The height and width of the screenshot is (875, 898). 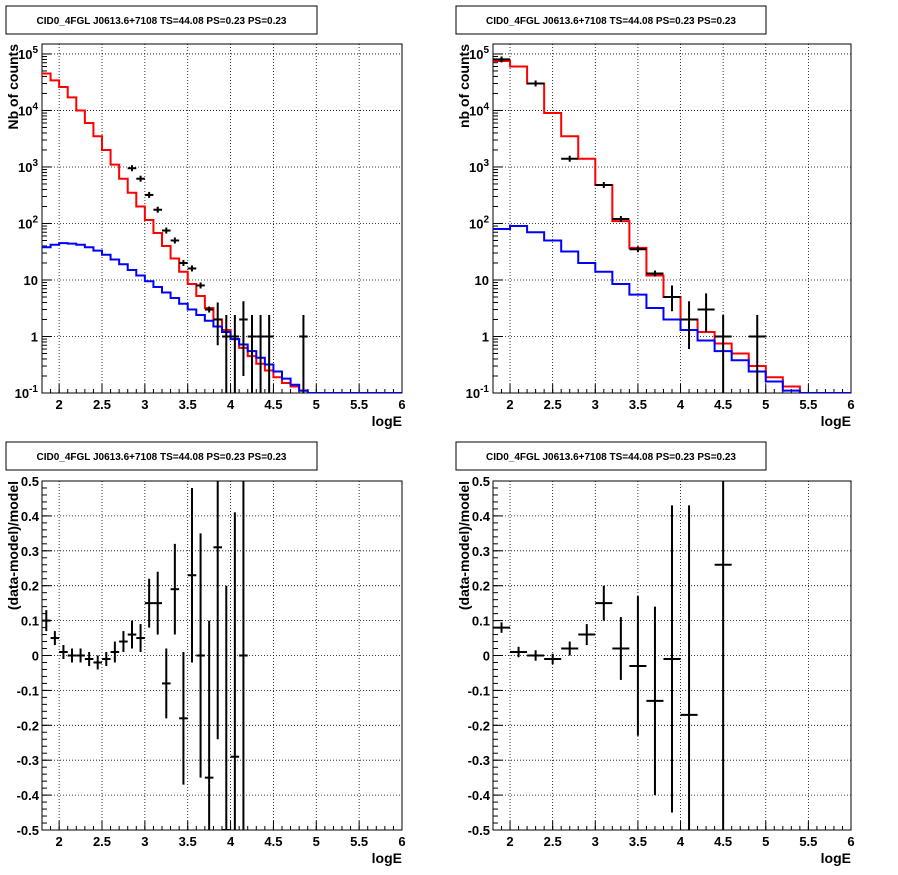 What do you see at coordinates (481, 586) in the screenshot?
I see `y-tick-label: 0.2` at bounding box center [481, 586].